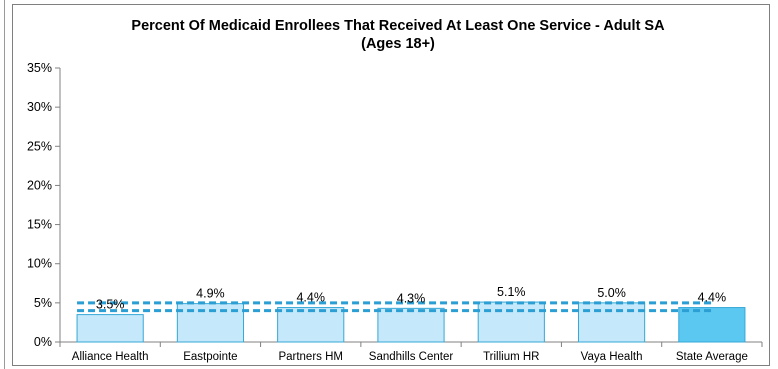 The image size is (778, 369). Describe the element at coordinates (411, 298) in the screenshot. I see `data-label: 4.3%` at that location.